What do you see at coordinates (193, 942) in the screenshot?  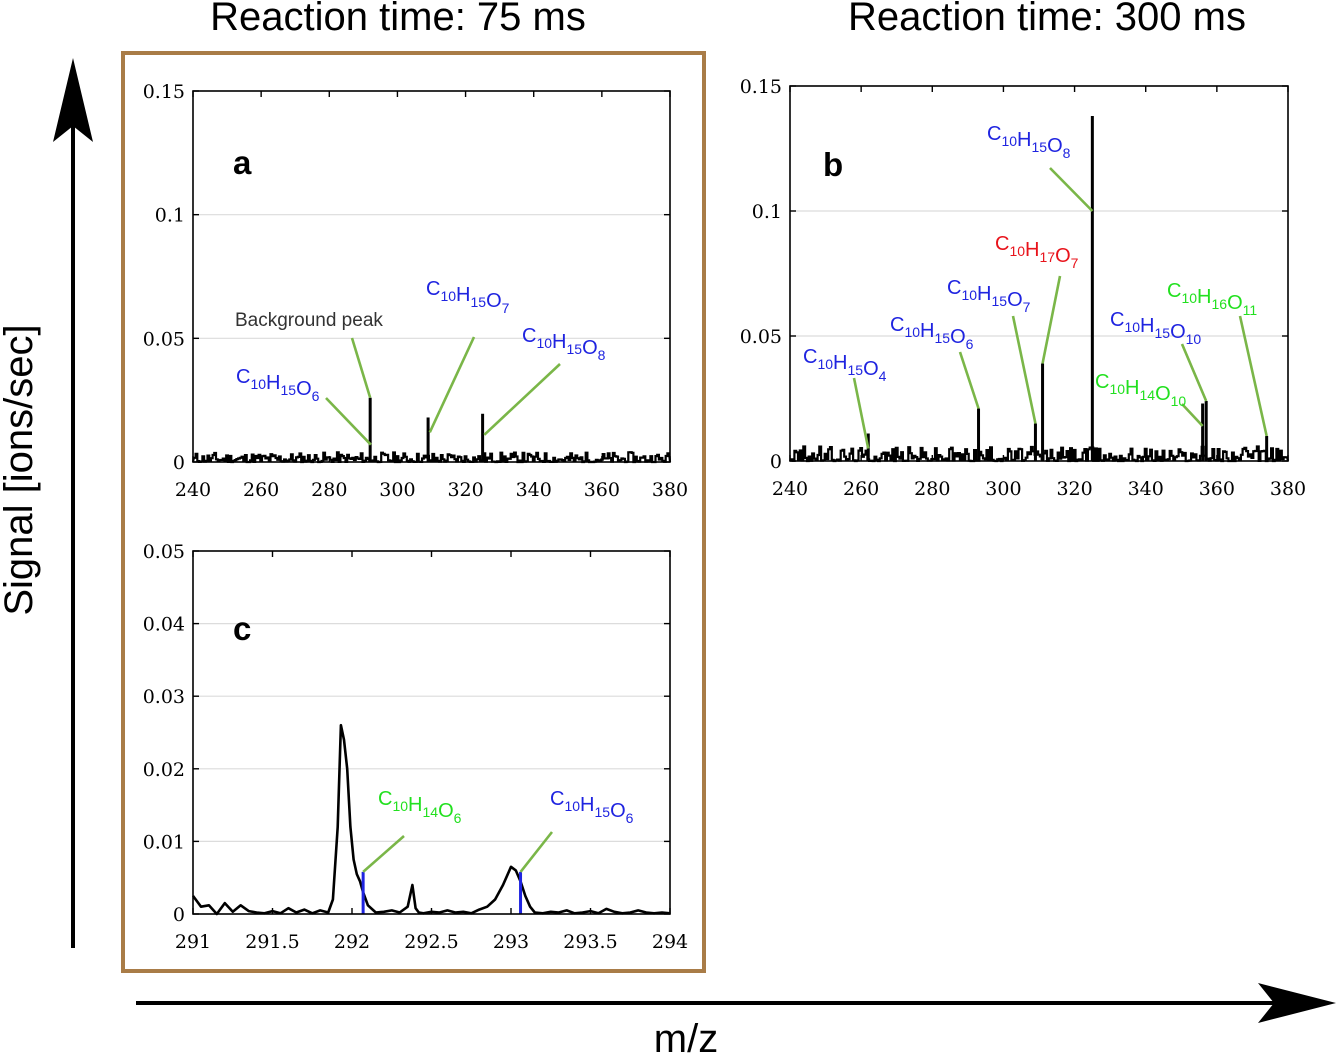 I see `x-tick-label: 291` at bounding box center [193, 942].